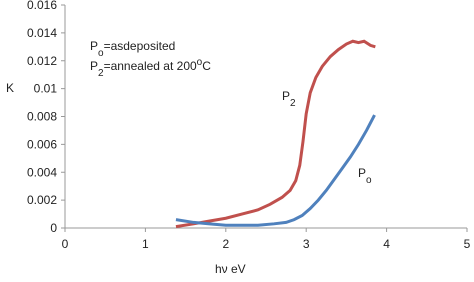  I want to click on series-label: P2, so click(289, 99).